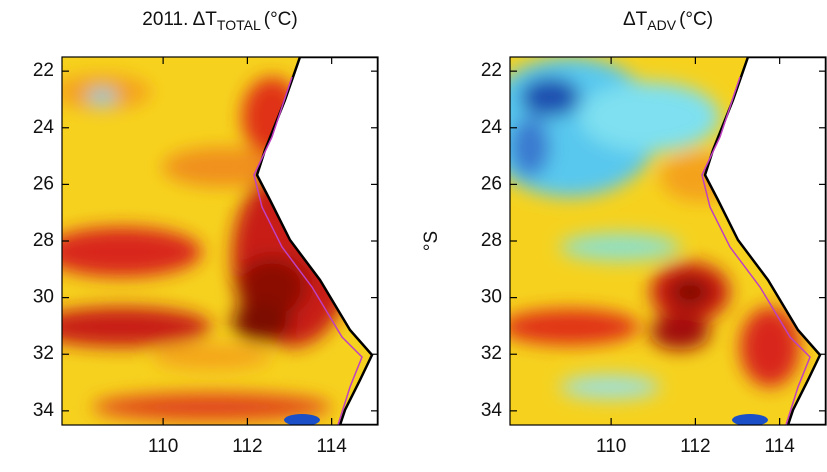  Describe the element at coordinates (179, 19) in the screenshot. I see `title-main: 2011. ΔT` at that location.